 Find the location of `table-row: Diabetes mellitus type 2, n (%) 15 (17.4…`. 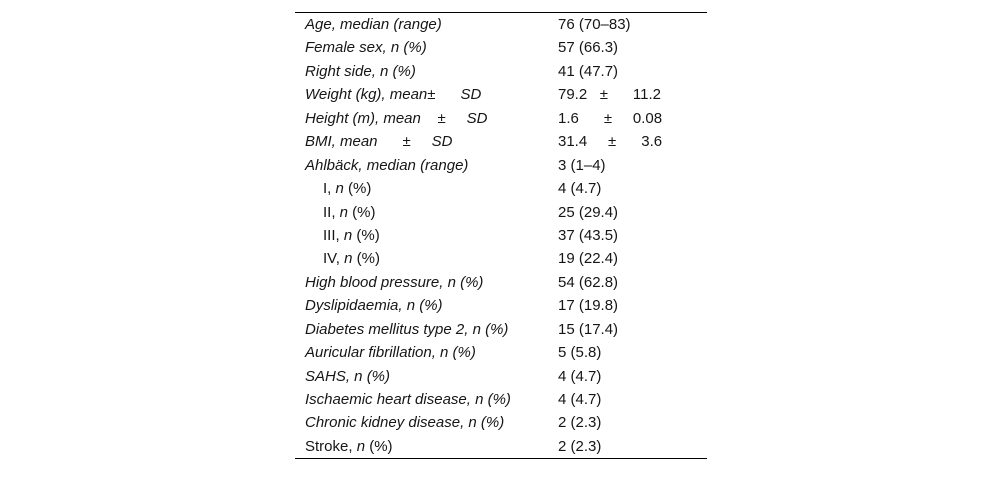

table-row: Diabetes mellitus type 2, n (%) 15 (17.4… is located at coordinates (501, 329).